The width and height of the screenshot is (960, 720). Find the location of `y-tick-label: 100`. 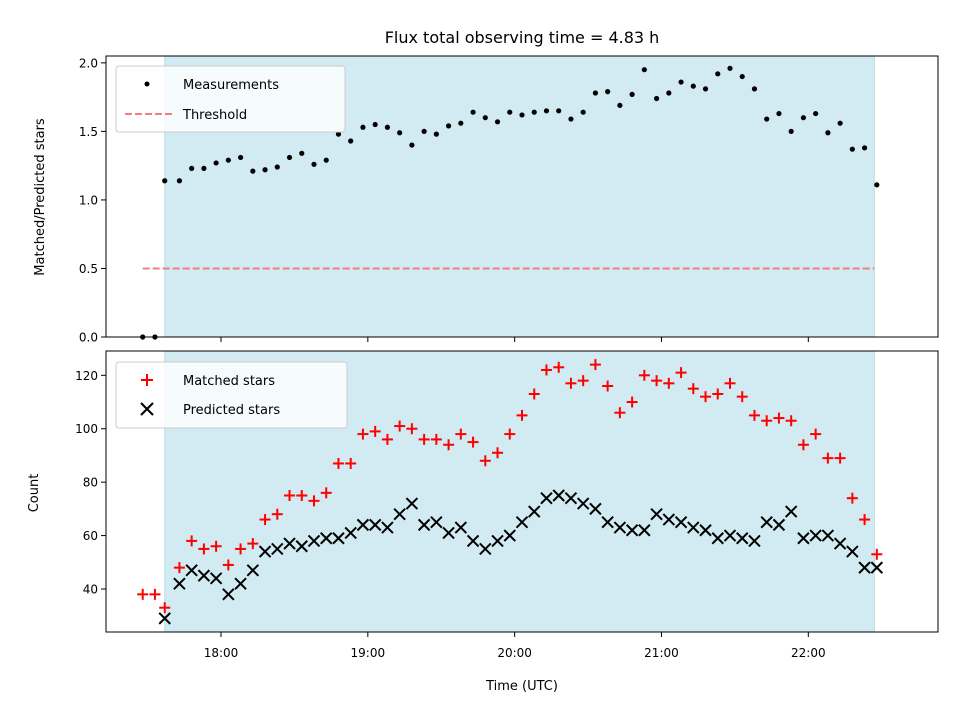

y-tick-label: 100 is located at coordinates (86, 429).